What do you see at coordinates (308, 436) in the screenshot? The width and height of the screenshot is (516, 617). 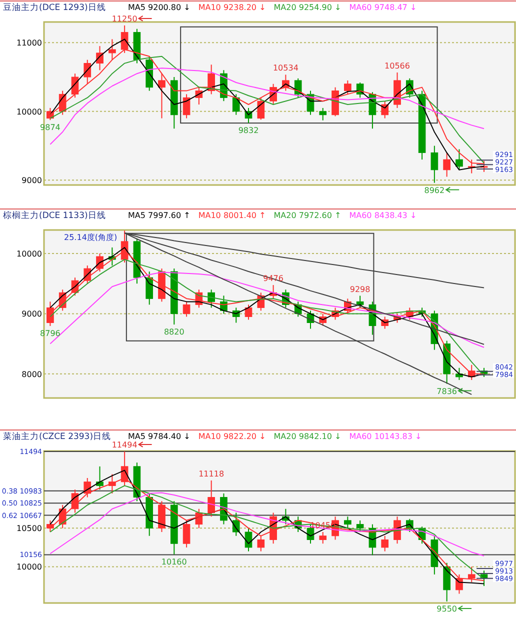 I see `text: MA20 9842.10 ↓` at bounding box center [308, 436].